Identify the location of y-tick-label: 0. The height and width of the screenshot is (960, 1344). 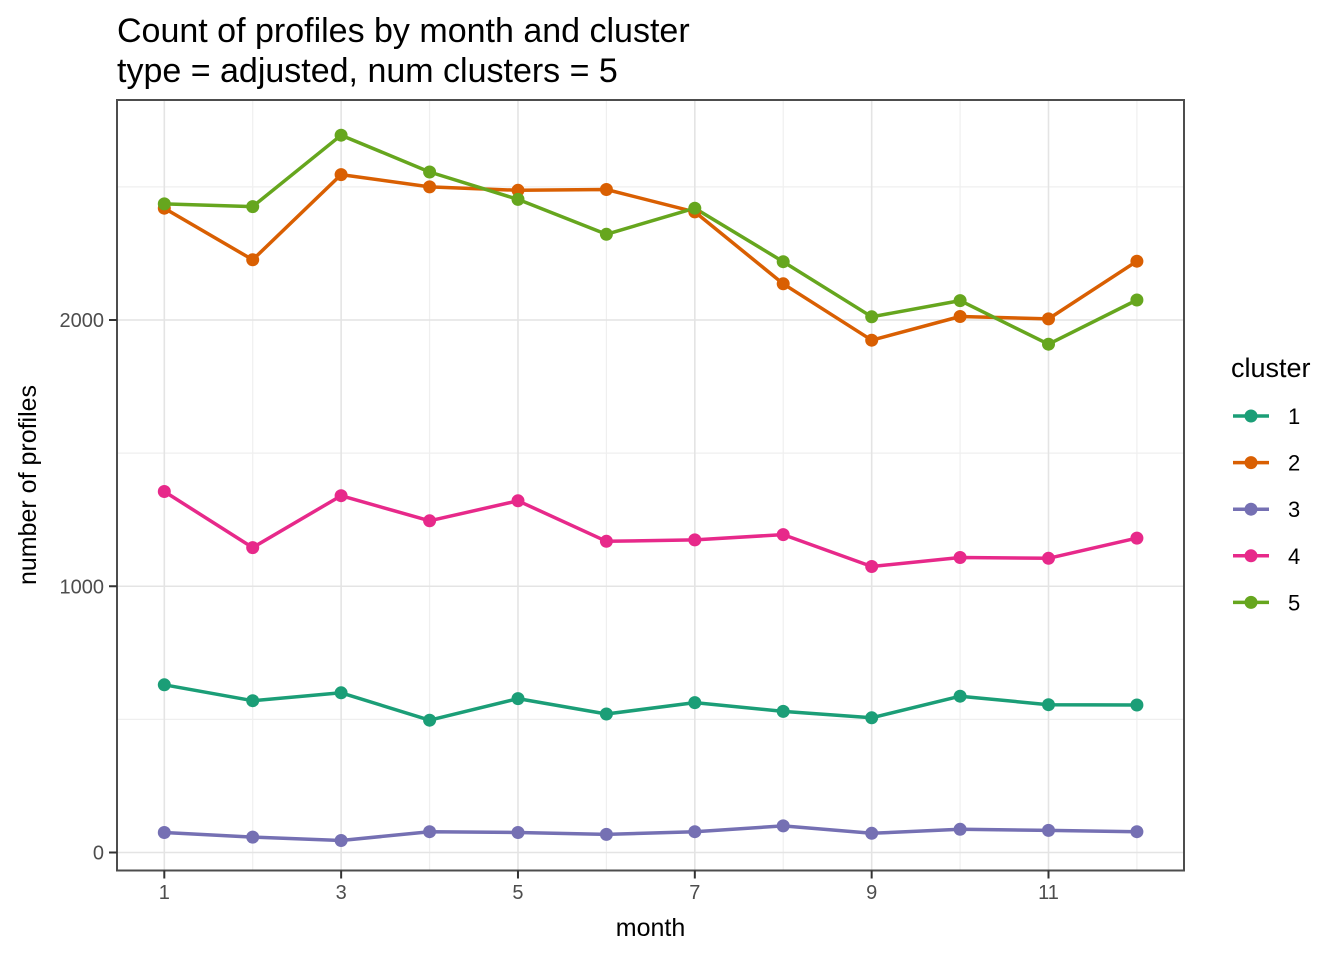
(98, 854).